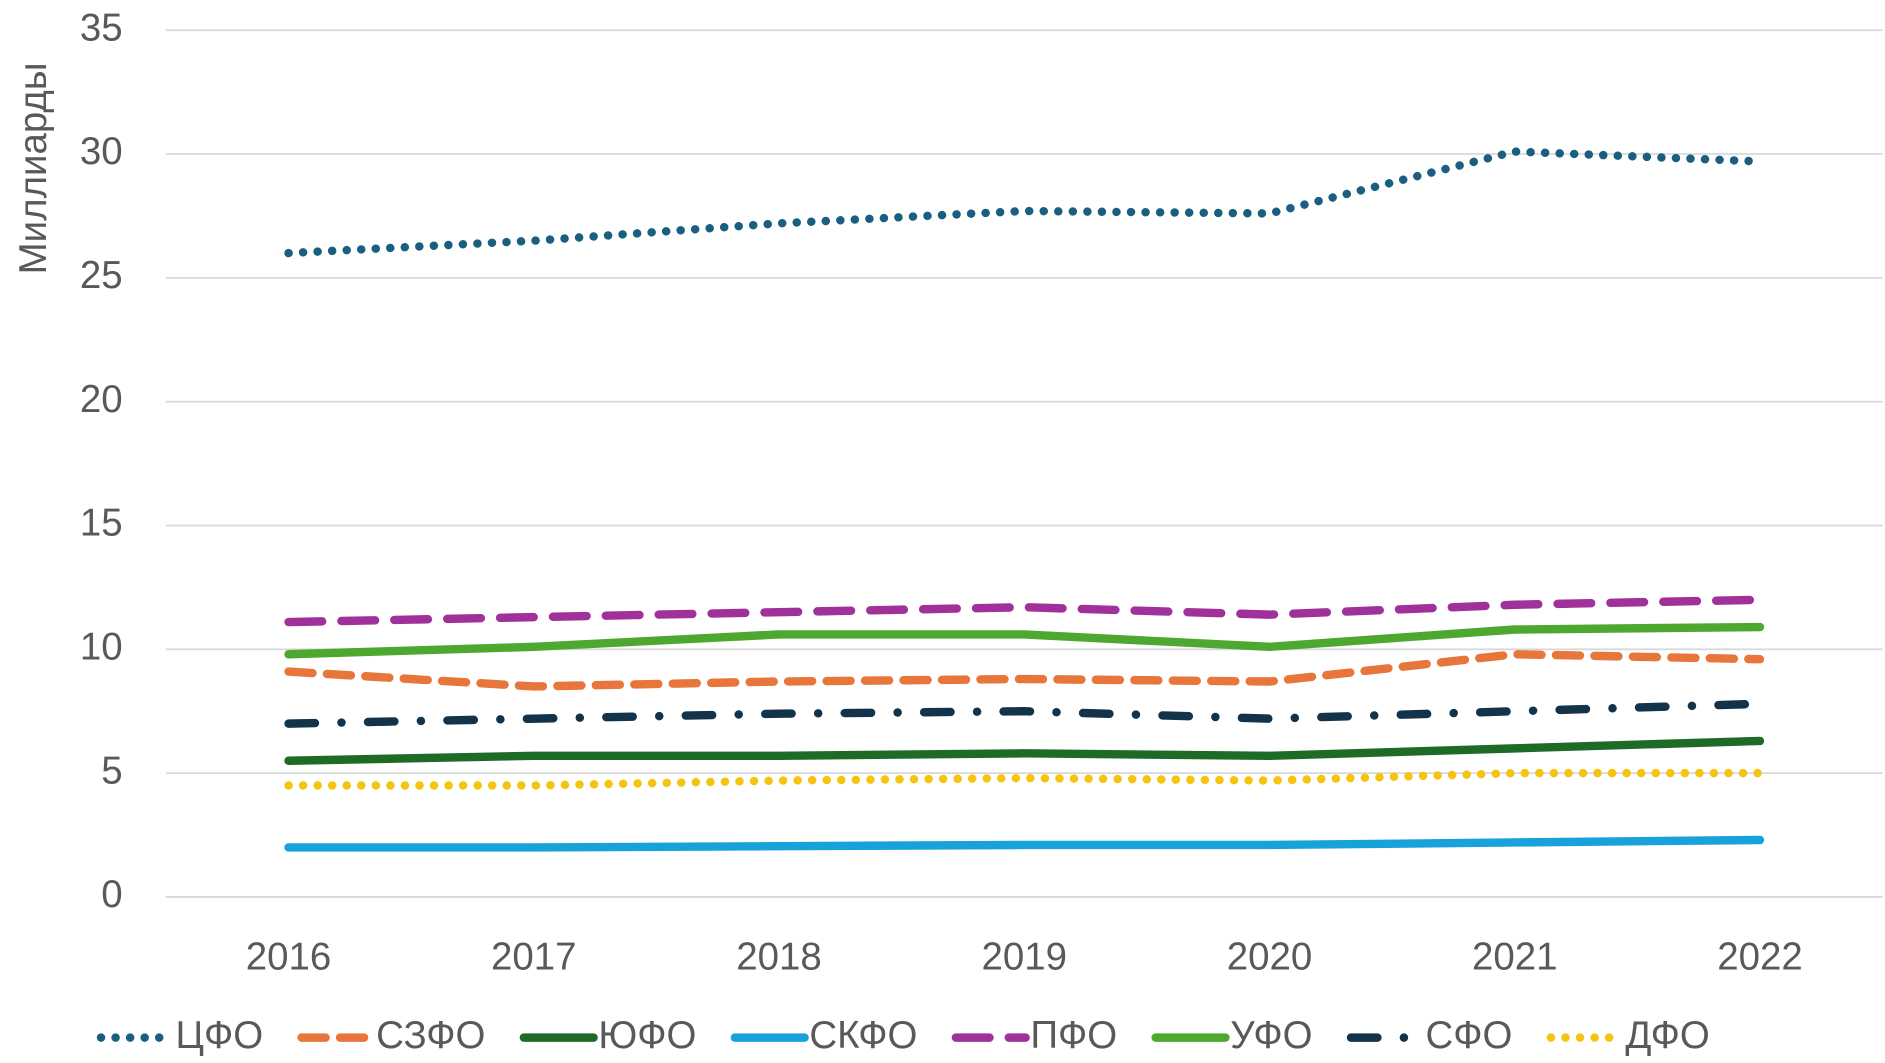 The width and height of the screenshot is (1885, 1063). Describe the element at coordinates (101, 646) in the screenshot. I see `y-tick-label: 10` at that location.